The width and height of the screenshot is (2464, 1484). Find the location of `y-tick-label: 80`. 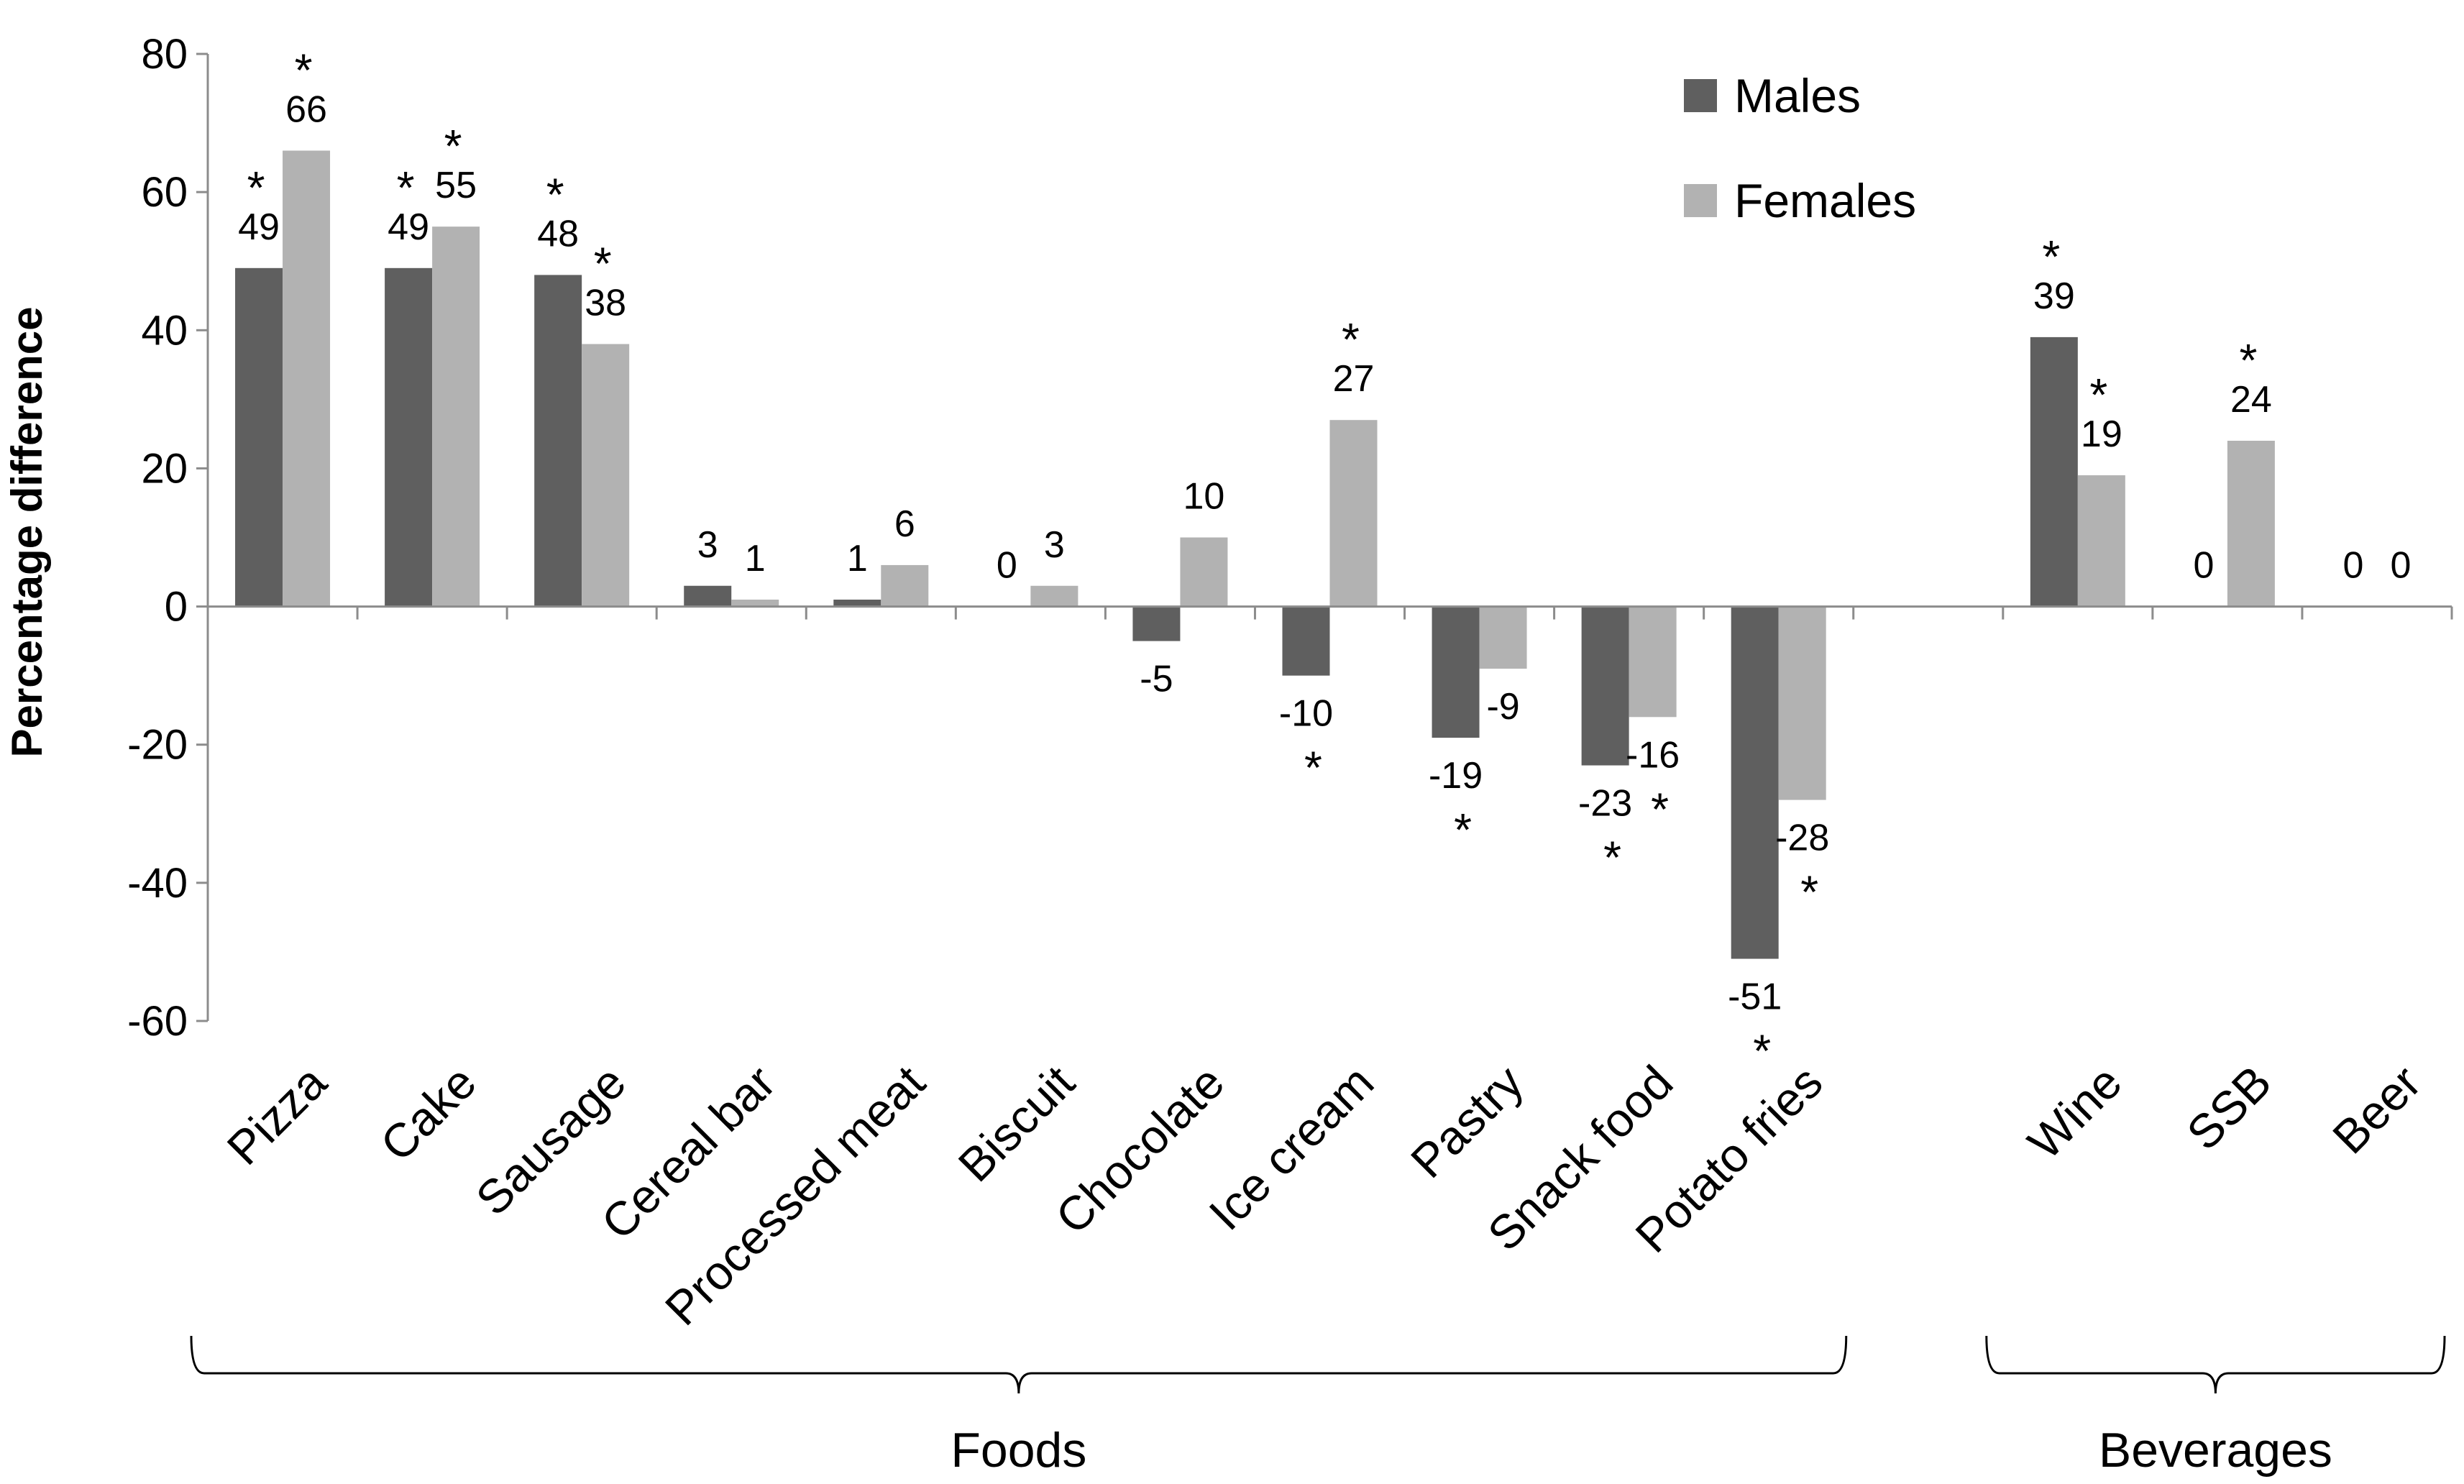

y-tick-label: 80 is located at coordinates (164, 54).